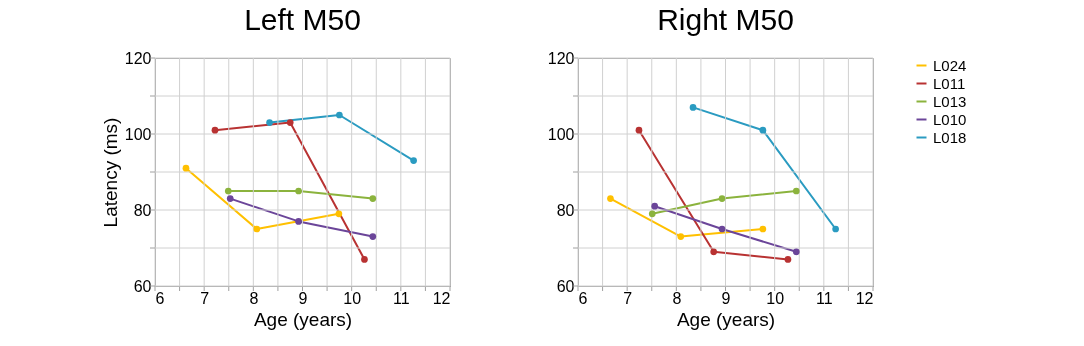 This screenshot has height=346, width=1084. I want to click on legend-label: L018, so click(950, 137).